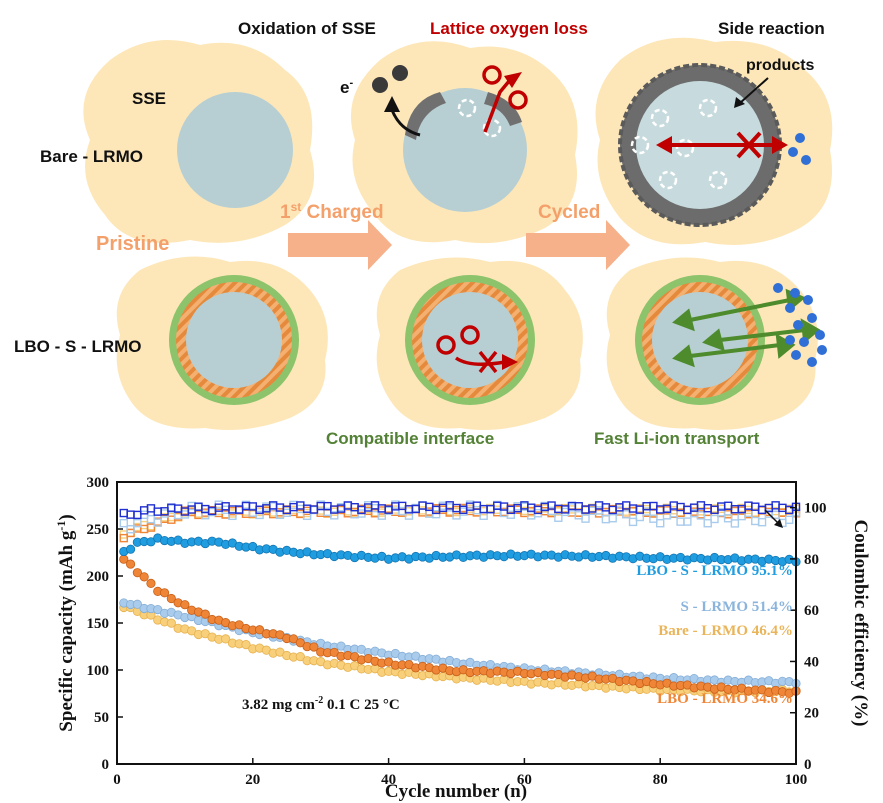 This screenshot has height=803, width=883. I want to click on y2-tick-label: 40, so click(811, 662).